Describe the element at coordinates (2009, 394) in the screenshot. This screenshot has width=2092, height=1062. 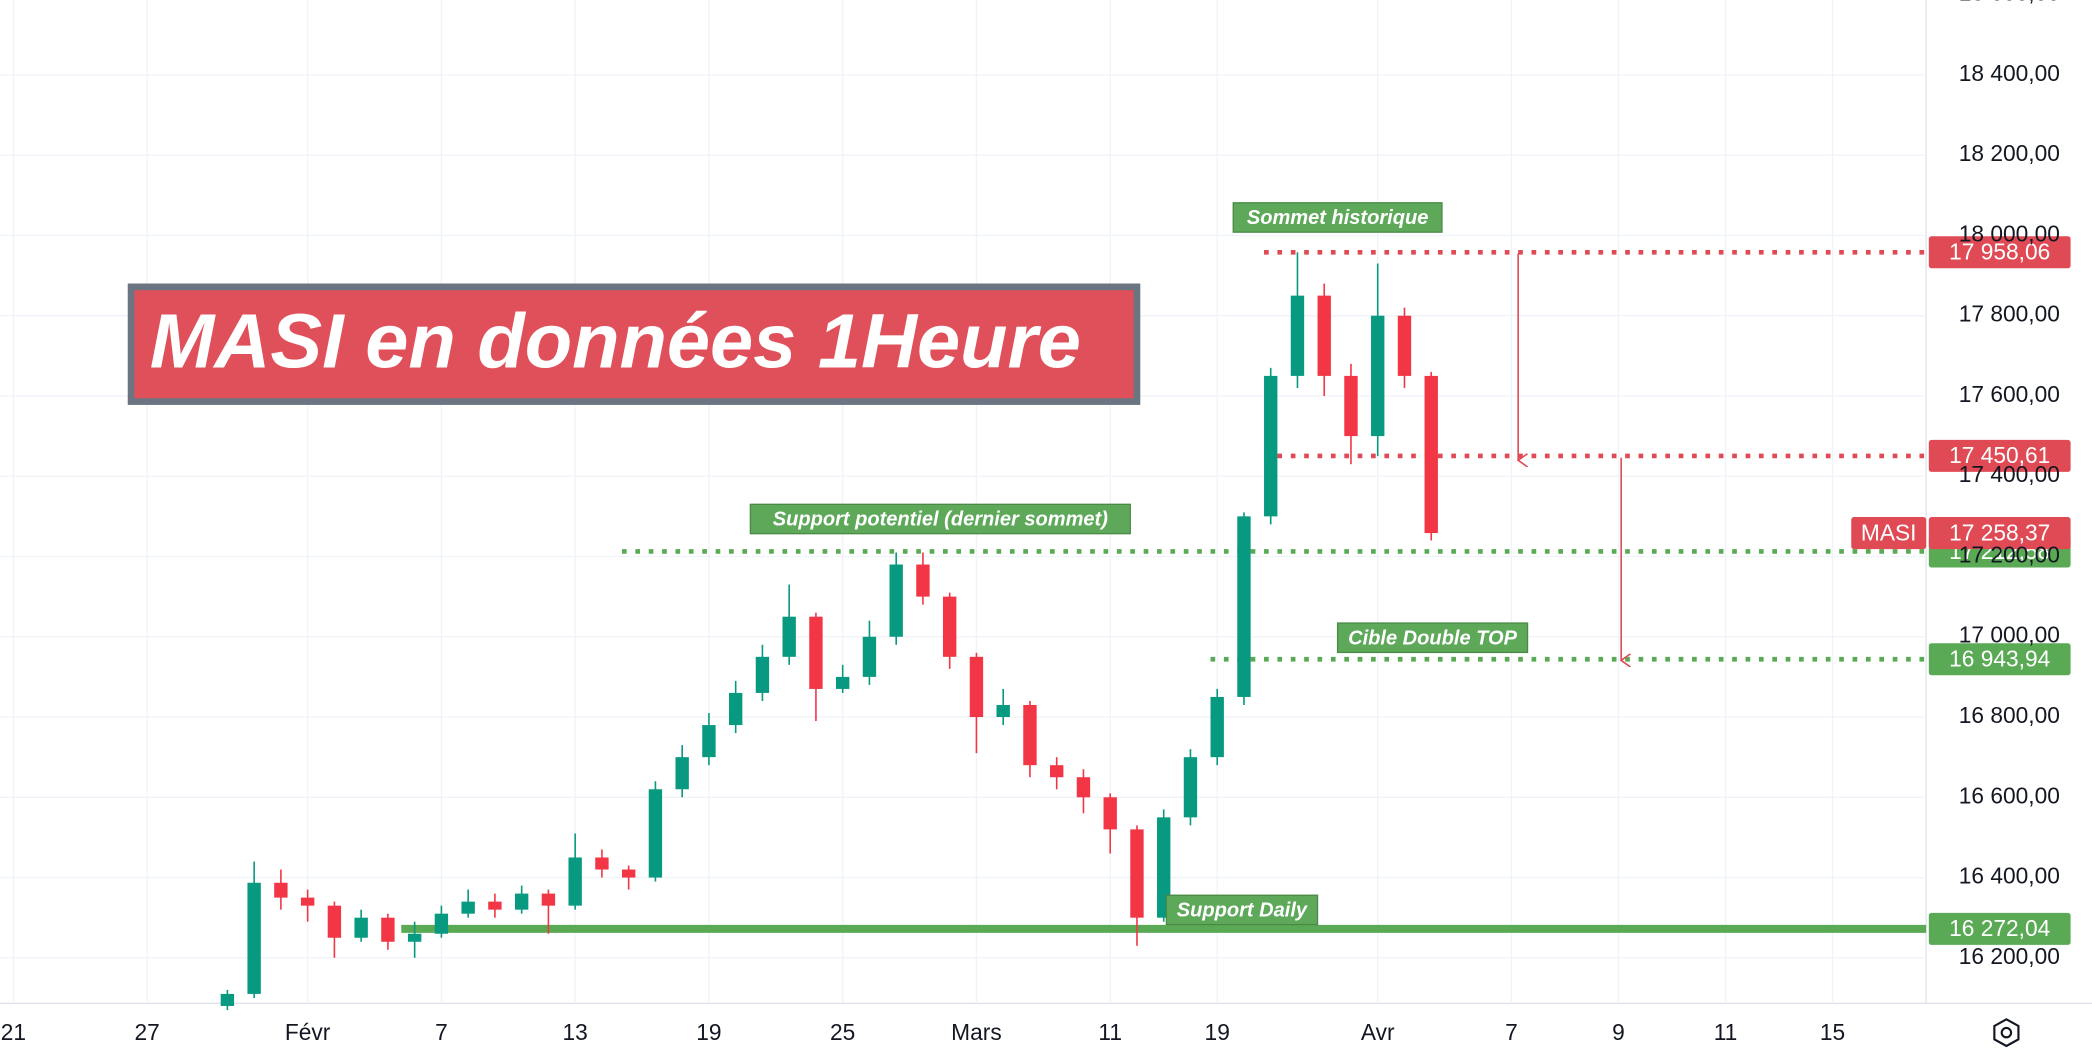
I see `y-tick-label: 17 600,00` at that location.